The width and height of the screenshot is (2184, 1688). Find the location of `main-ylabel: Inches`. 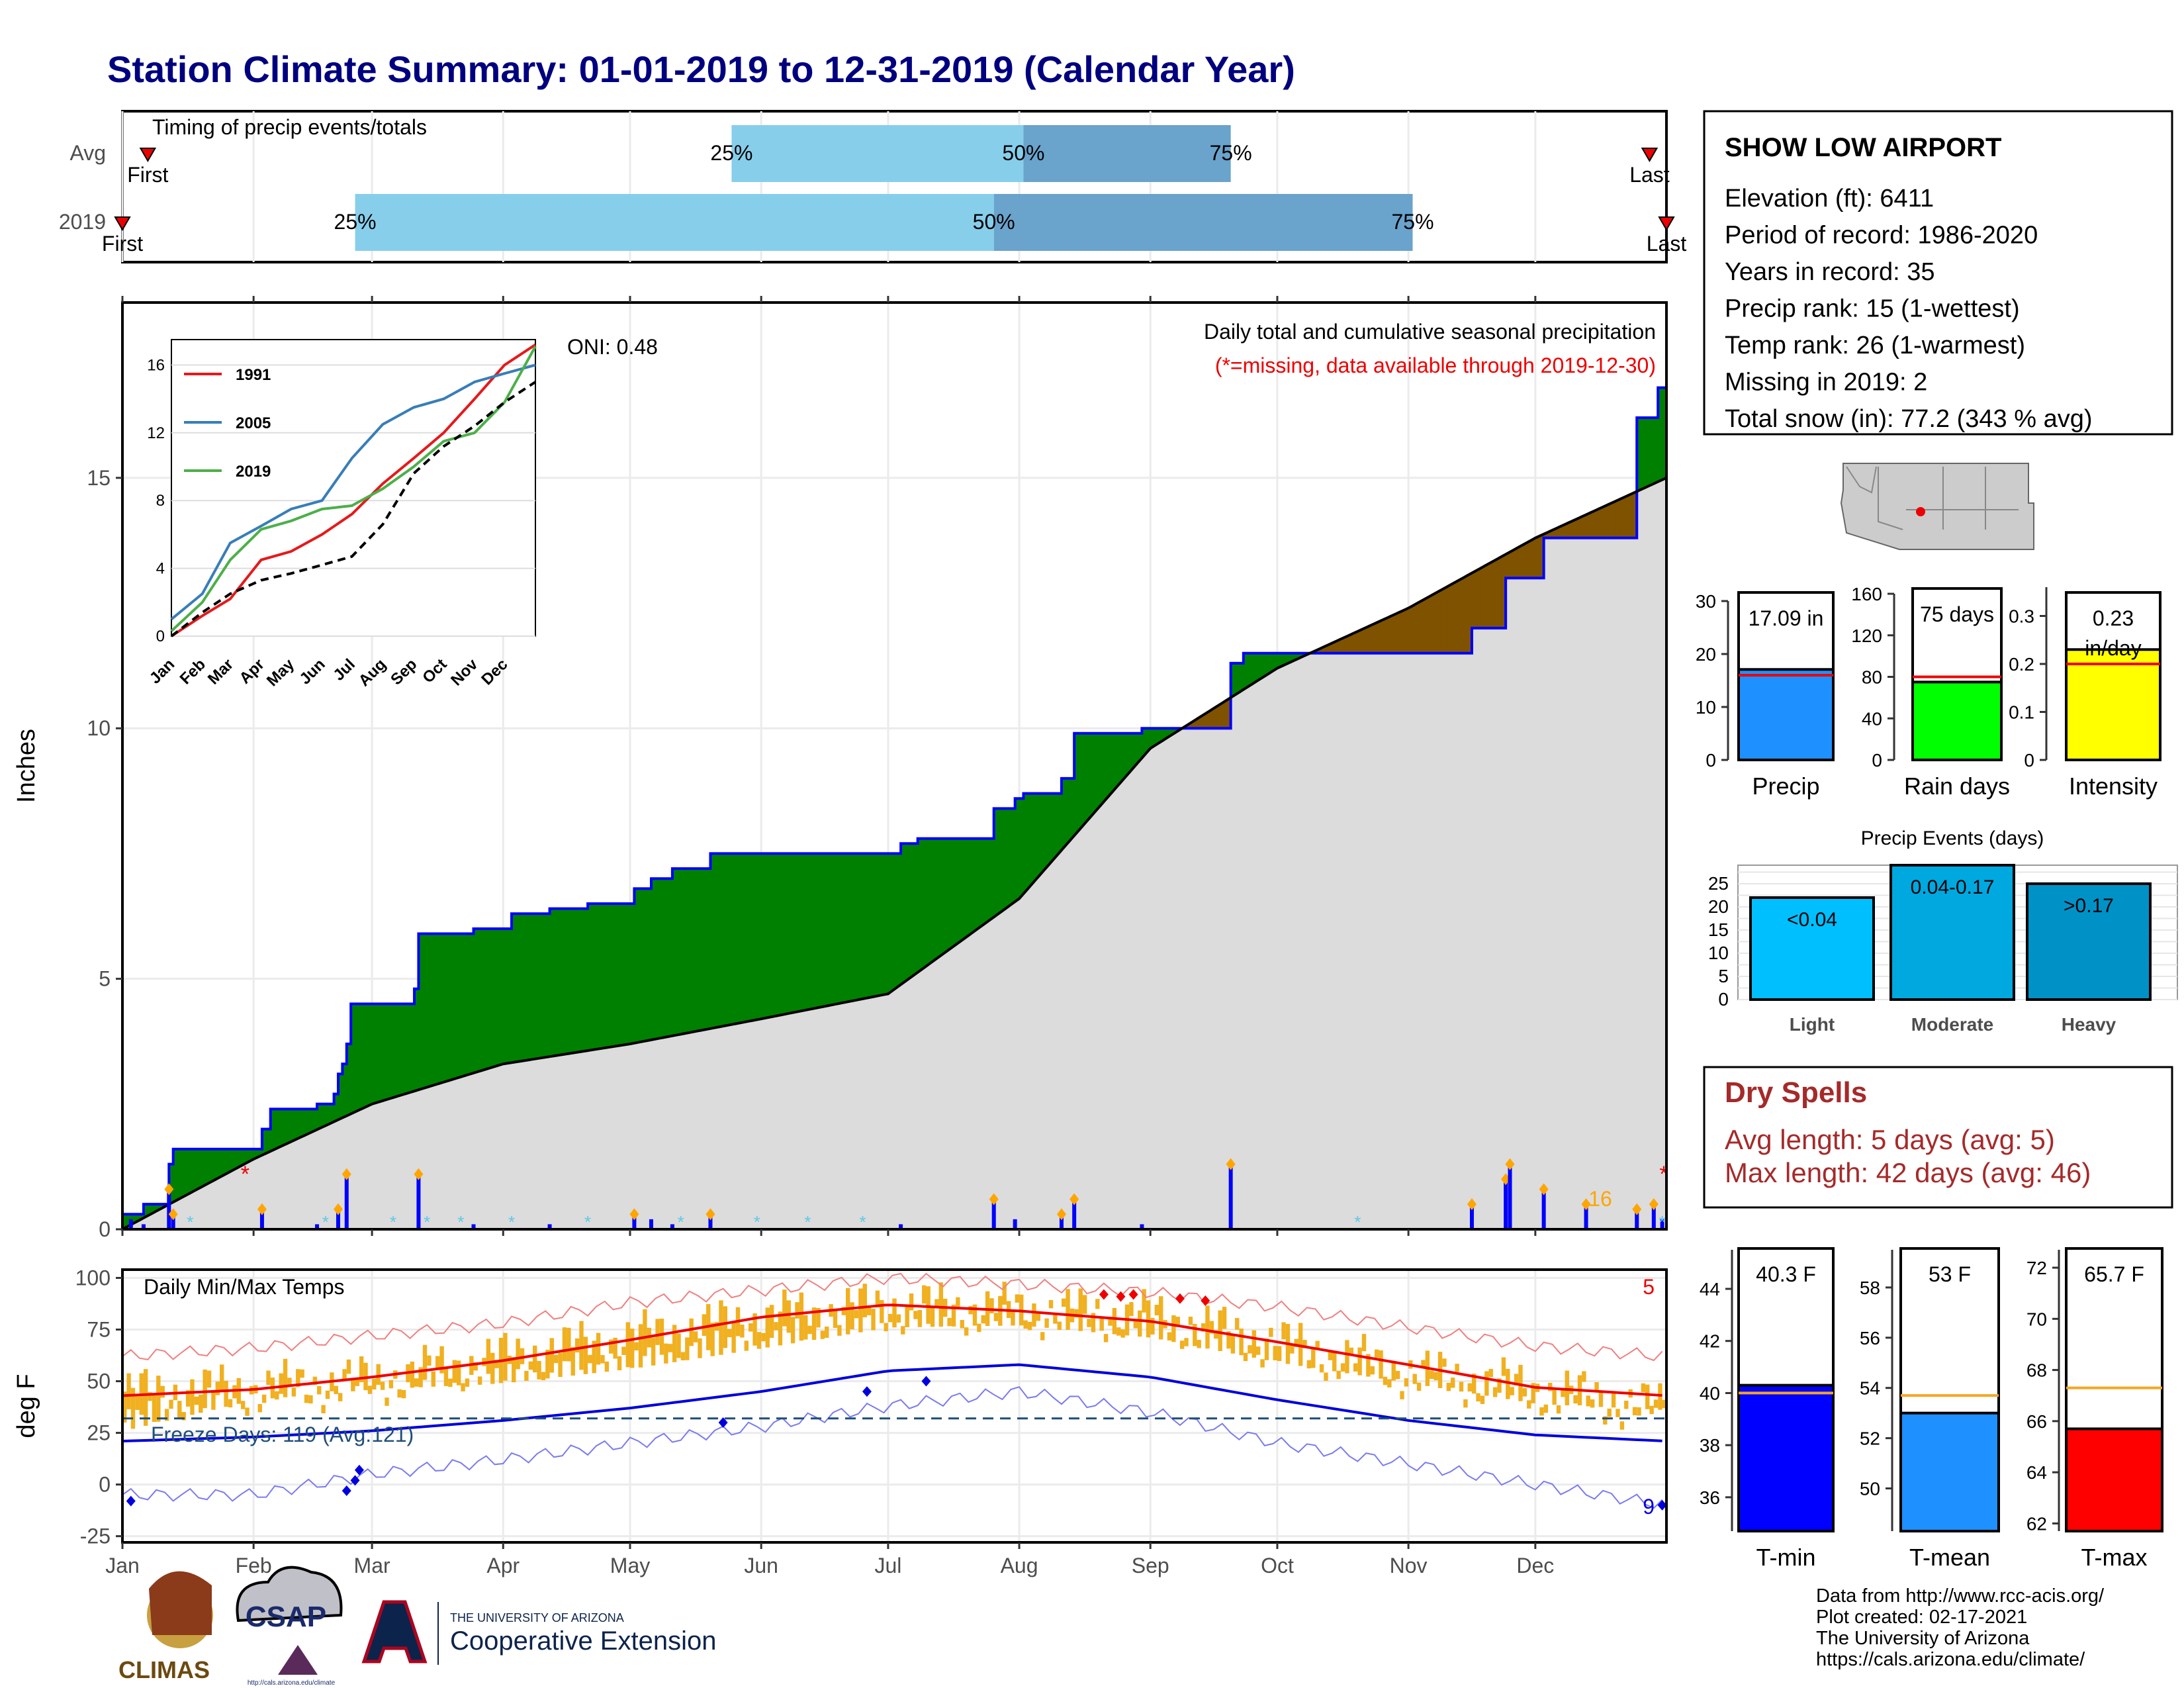

main-ylabel: Inches is located at coordinates (26, 766).